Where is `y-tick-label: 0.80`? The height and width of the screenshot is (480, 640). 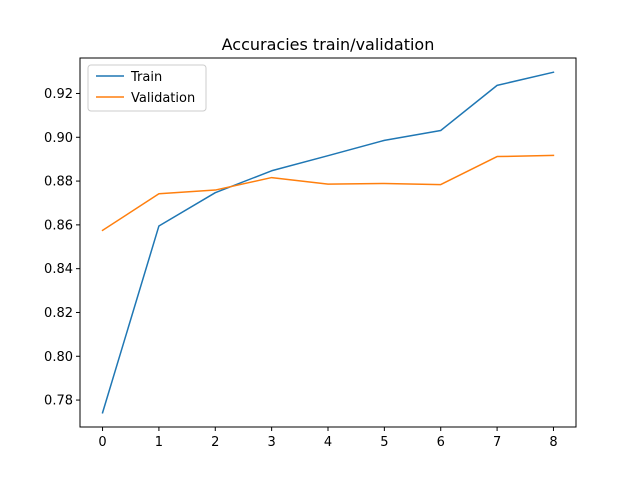 y-tick-label: 0.80 is located at coordinates (58, 357).